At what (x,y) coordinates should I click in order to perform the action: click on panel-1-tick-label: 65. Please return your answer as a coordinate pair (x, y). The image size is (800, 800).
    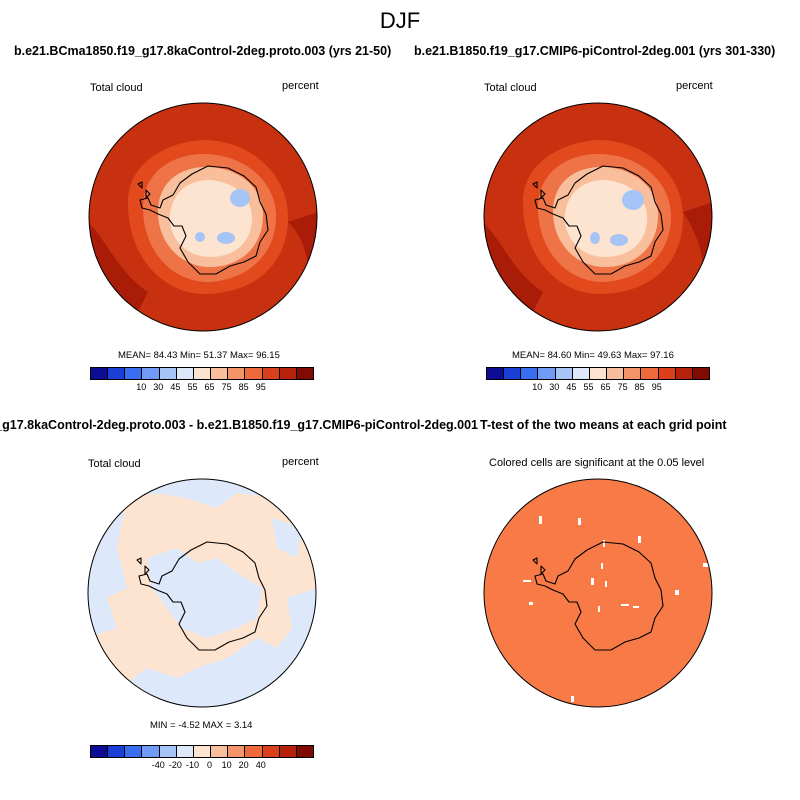
    Looking at the image, I should click on (209, 387).